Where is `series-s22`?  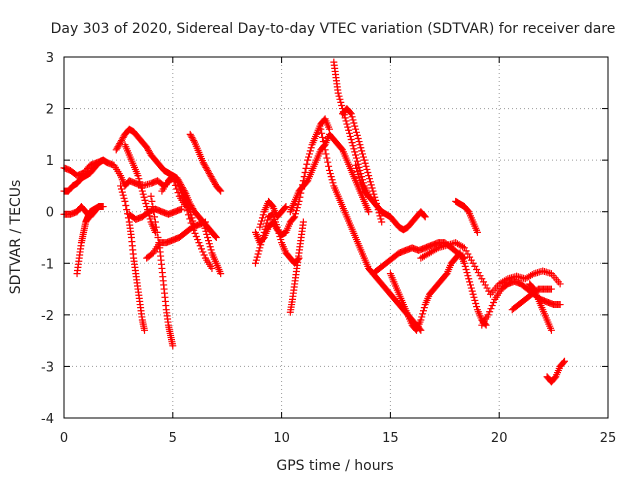
series-s22 is located at coordinates (390, 197).